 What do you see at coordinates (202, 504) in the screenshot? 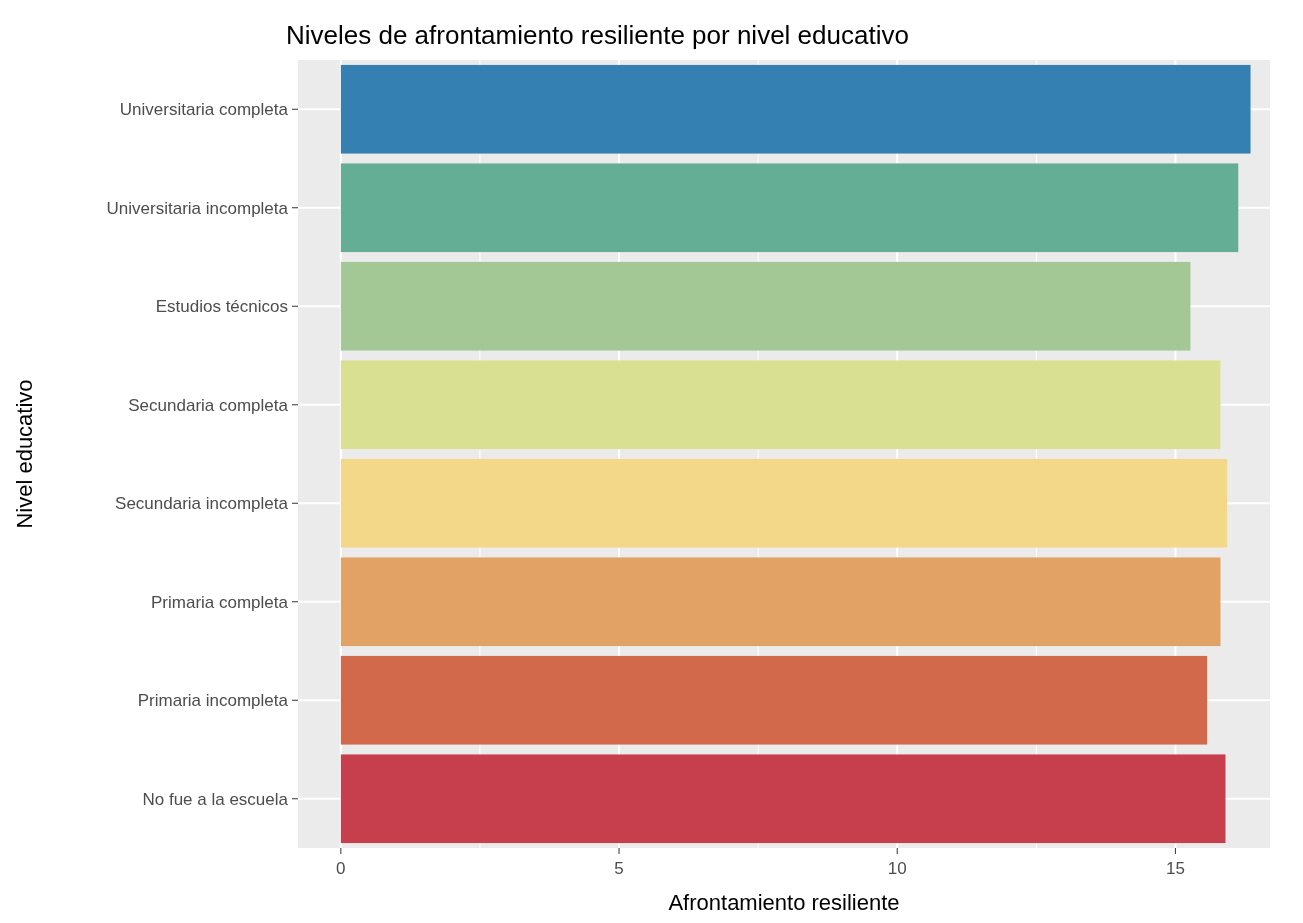
I see `y-tick-label: Secundaria incompleta` at bounding box center [202, 504].